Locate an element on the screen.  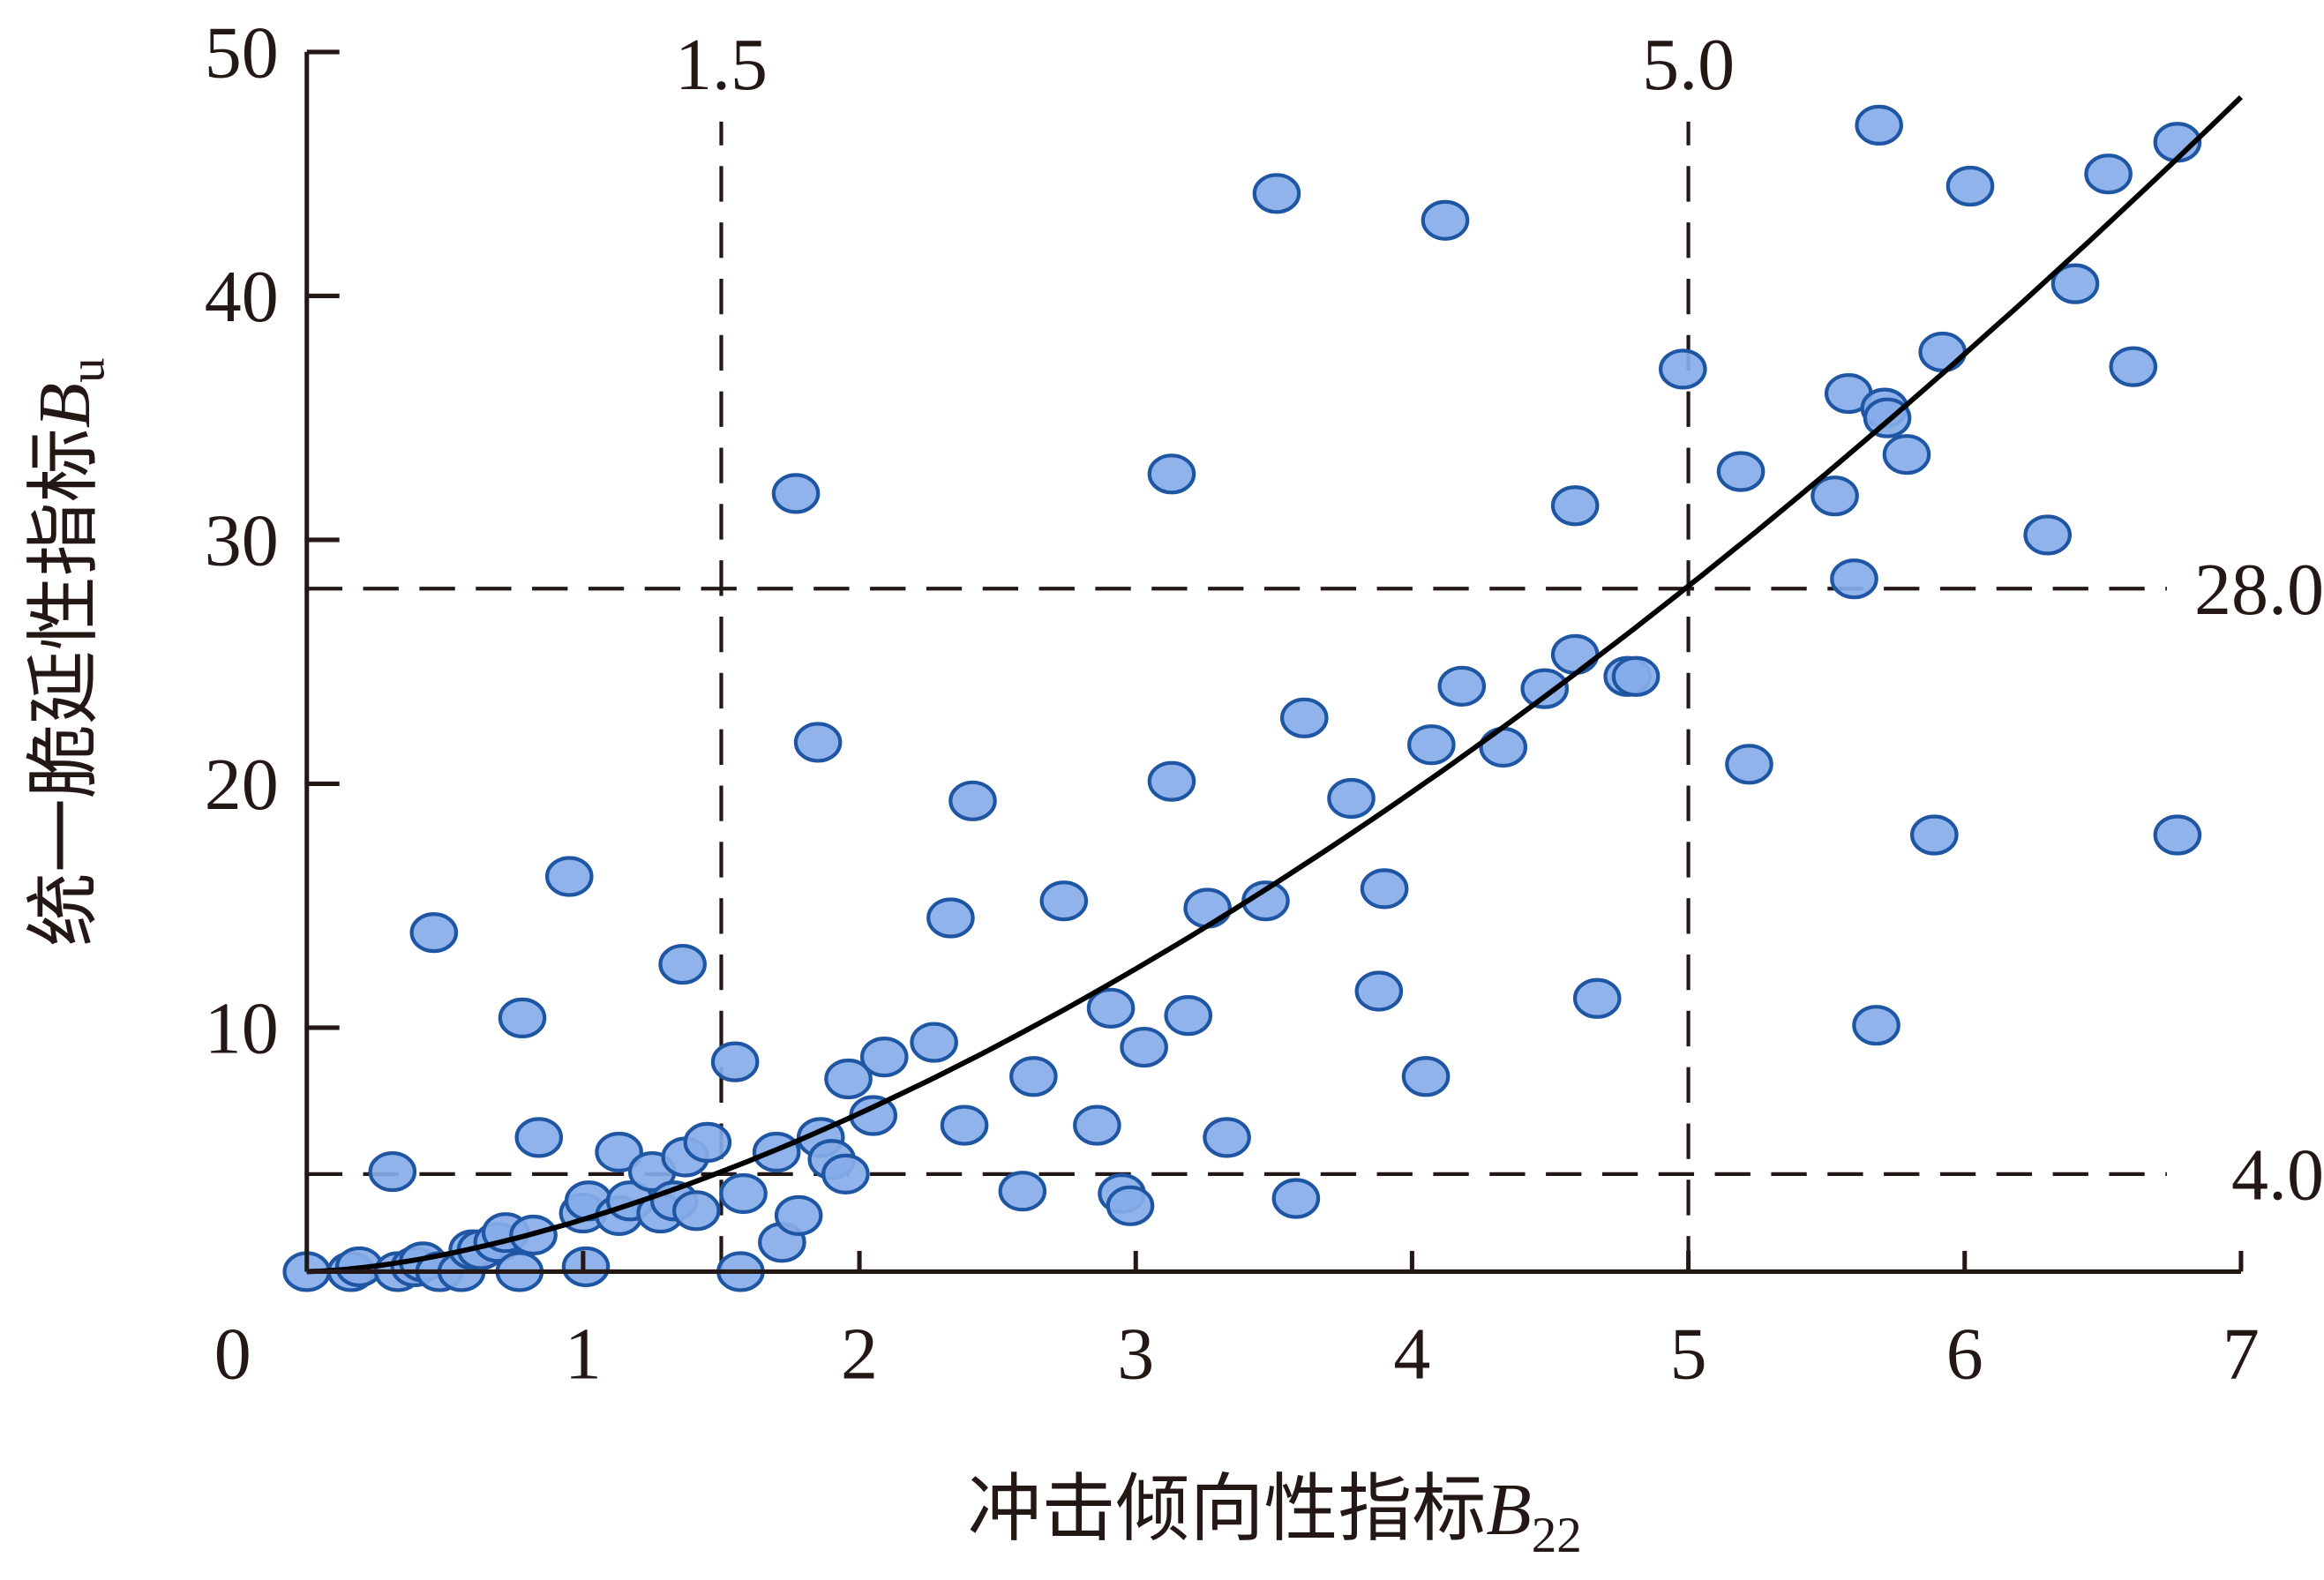
x-tick-label: 3 is located at coordinates (1135, 1354).